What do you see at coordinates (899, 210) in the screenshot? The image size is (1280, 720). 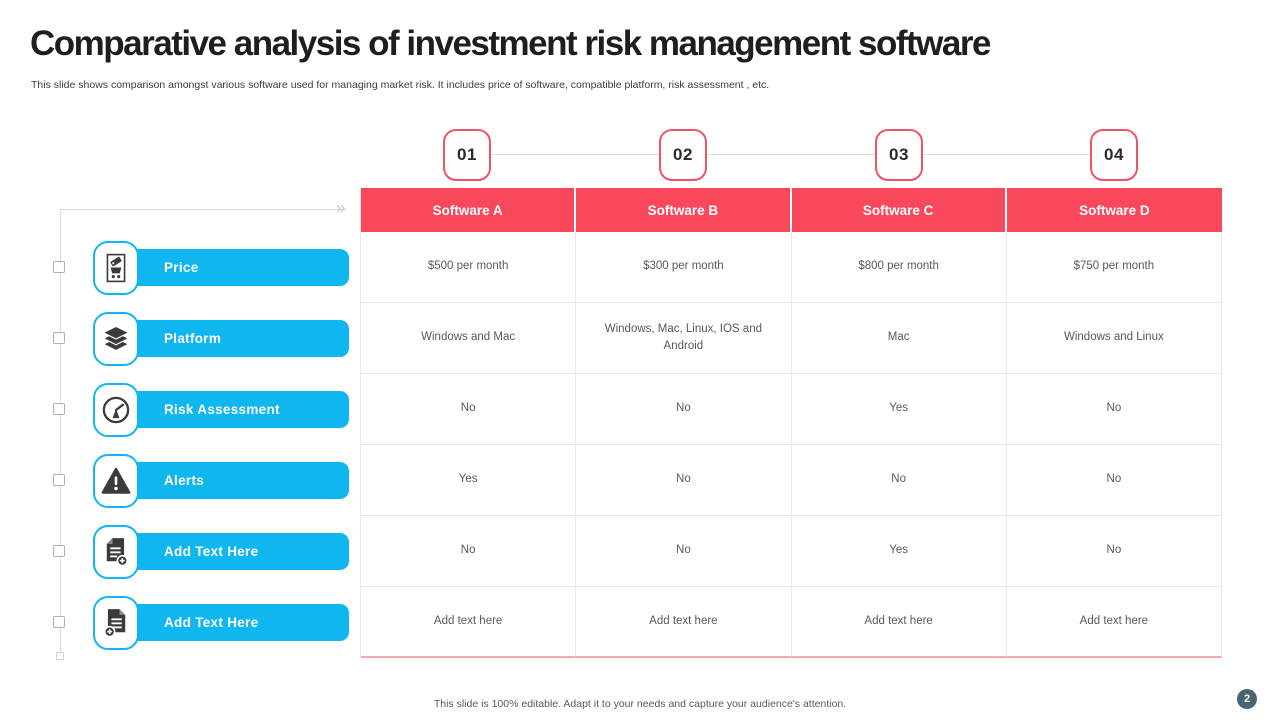 I see `column-header: Software C` at bounding box center [899, 210].